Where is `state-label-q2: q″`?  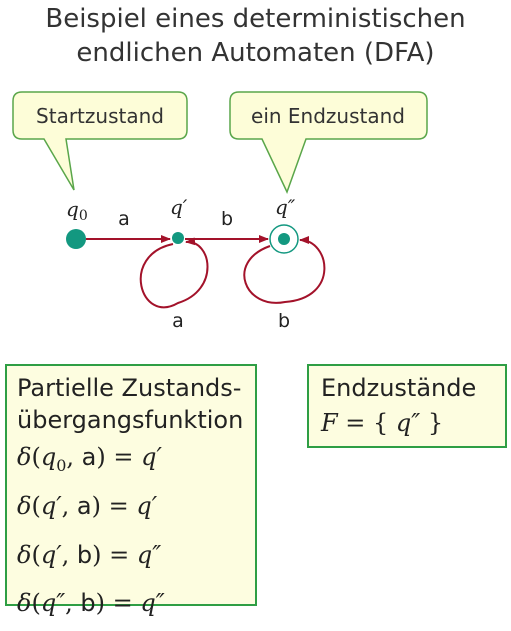 state-label-q2: q″ is located at coordinates (285, 207).